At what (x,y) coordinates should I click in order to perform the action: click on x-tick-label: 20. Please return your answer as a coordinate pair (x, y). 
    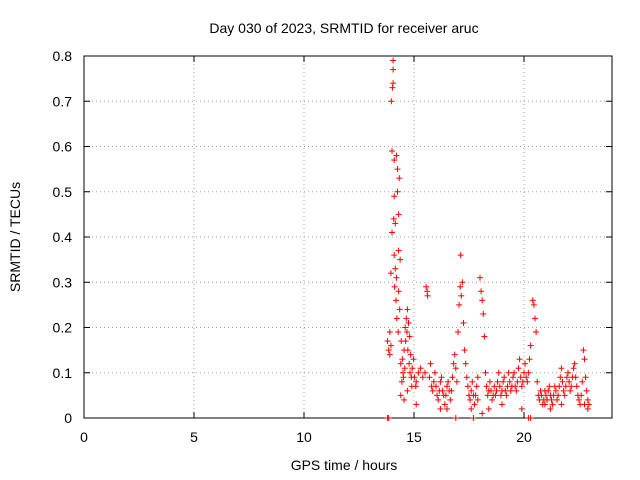
    Looking at the image, I should click on (524, 437).